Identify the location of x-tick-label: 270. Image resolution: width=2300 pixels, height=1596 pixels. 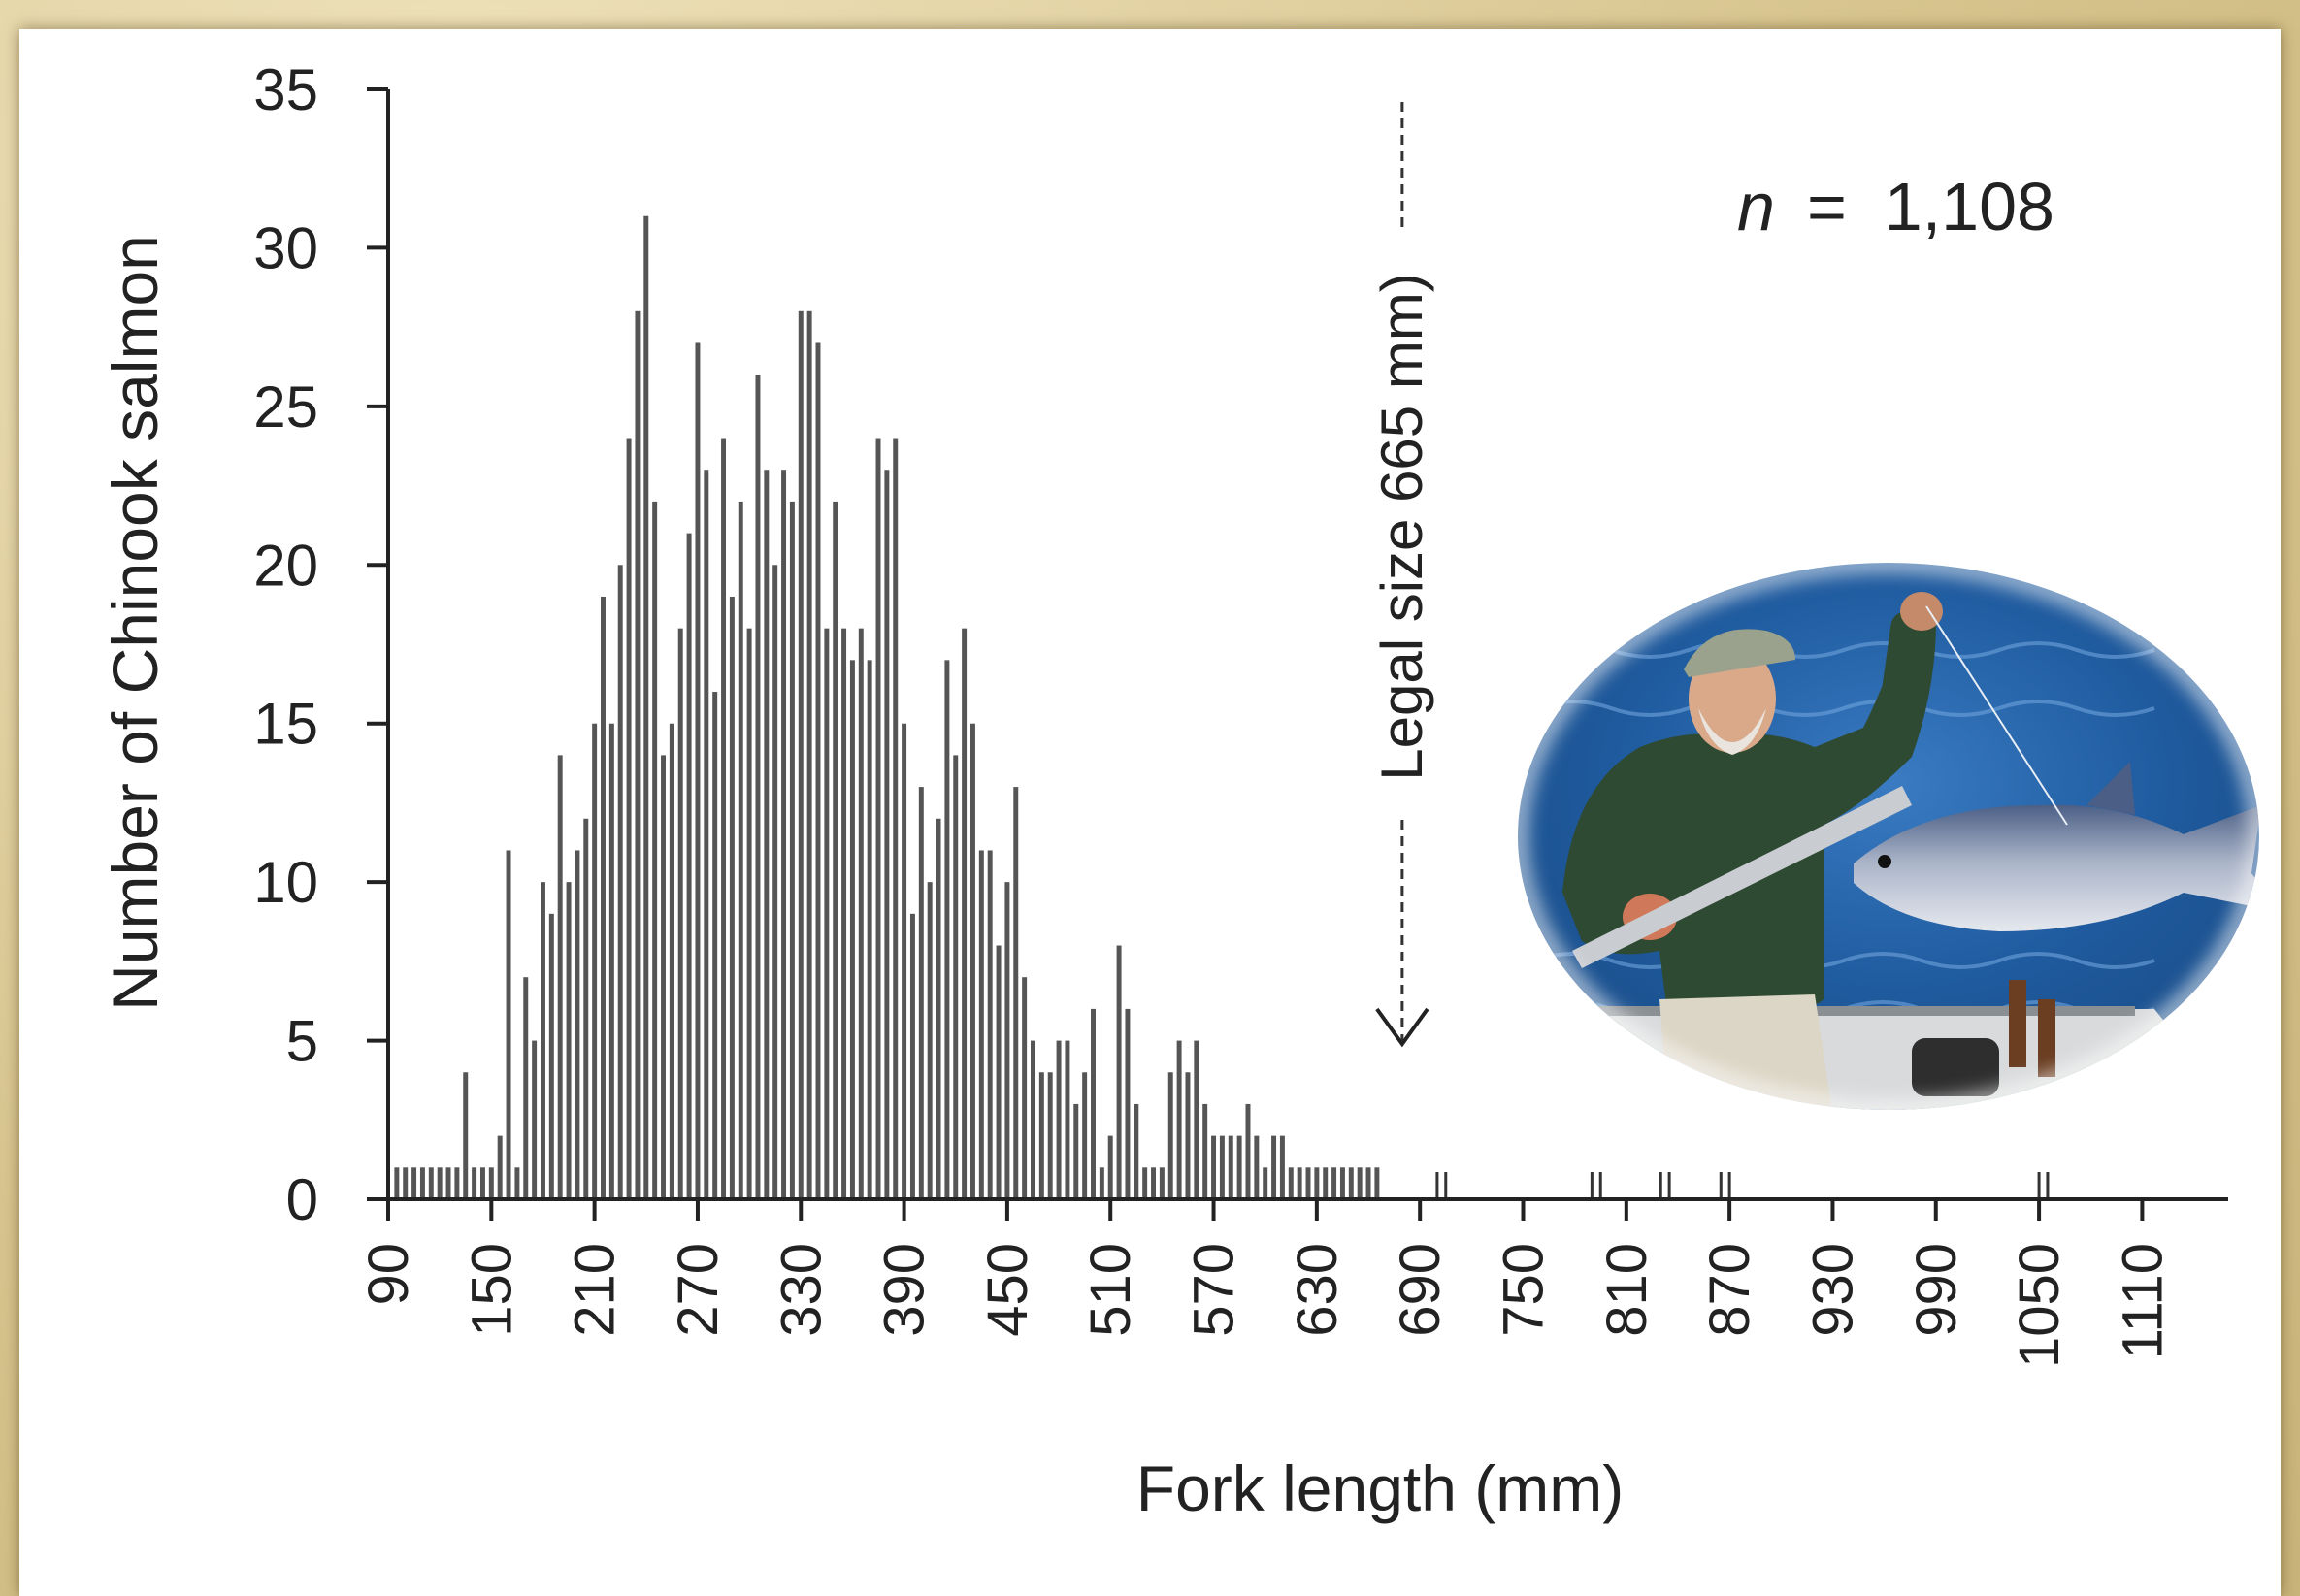
(699, 1290).